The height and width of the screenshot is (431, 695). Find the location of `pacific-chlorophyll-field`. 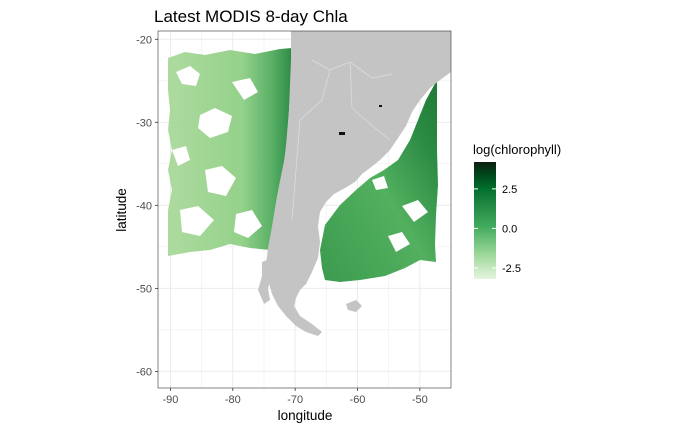

pacific-chlorophyll-field is located at coordinates (230, 152).